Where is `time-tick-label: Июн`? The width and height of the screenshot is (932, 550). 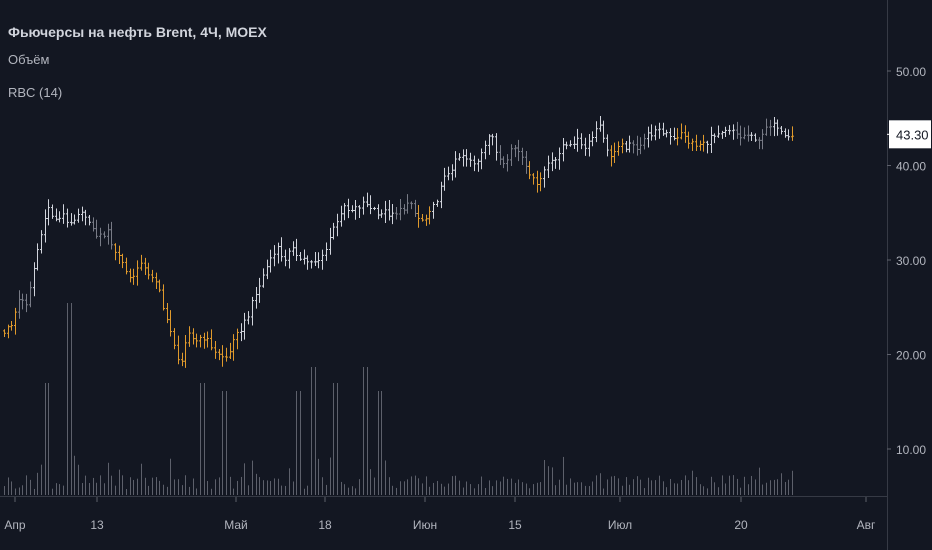 time-tick-label: Июн is located at coordinates (425, 525).